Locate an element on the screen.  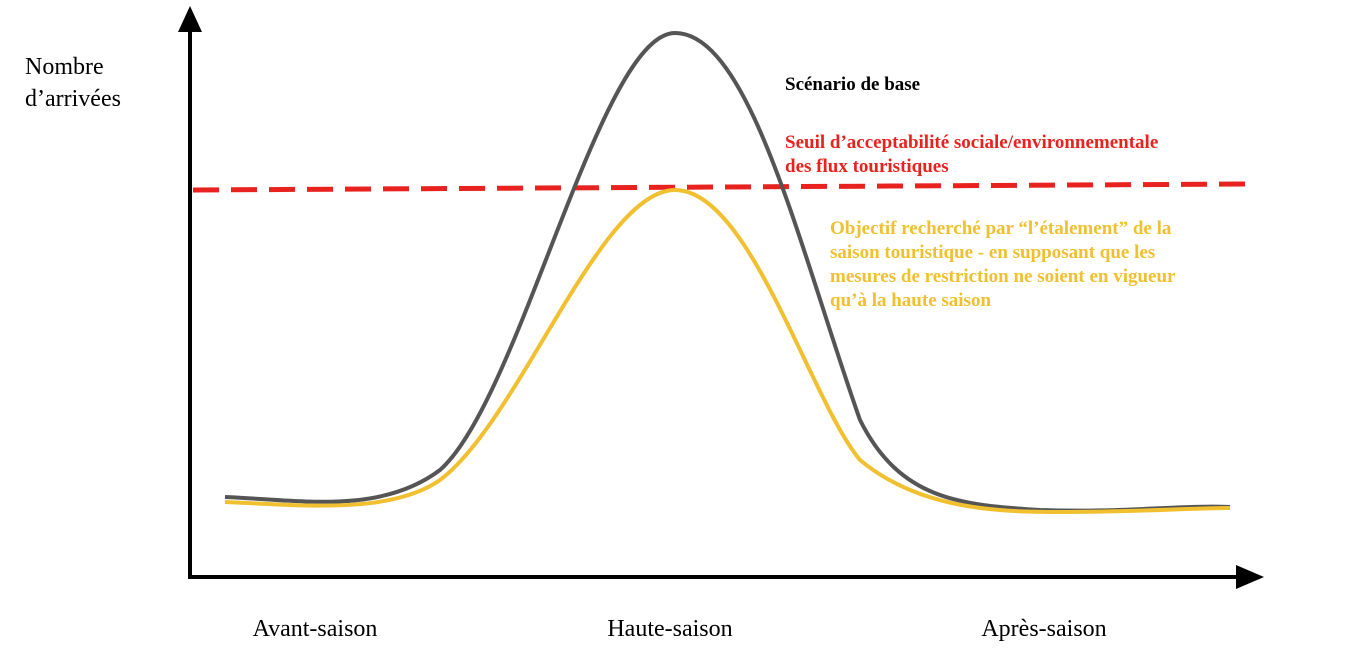
legend-base: Scénario de base is located at coordinates (852, 84).